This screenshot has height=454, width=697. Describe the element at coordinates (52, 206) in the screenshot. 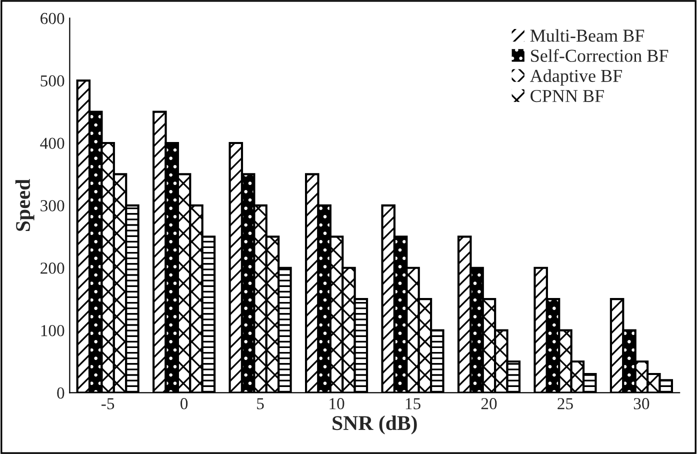

I see `y-tick-label: 300` at that location.